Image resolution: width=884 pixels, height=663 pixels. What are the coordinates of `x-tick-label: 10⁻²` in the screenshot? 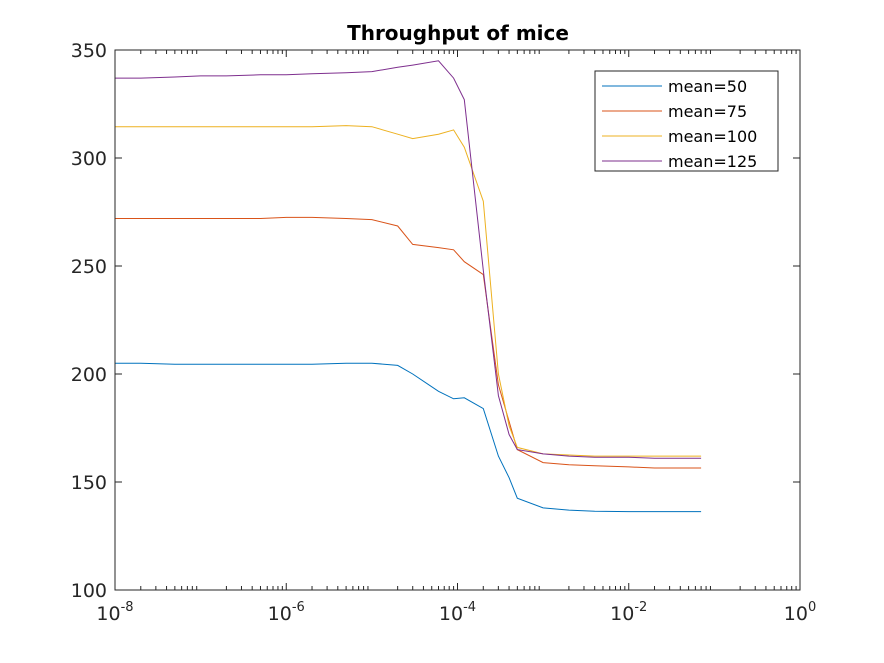 It's located at (628, 612).